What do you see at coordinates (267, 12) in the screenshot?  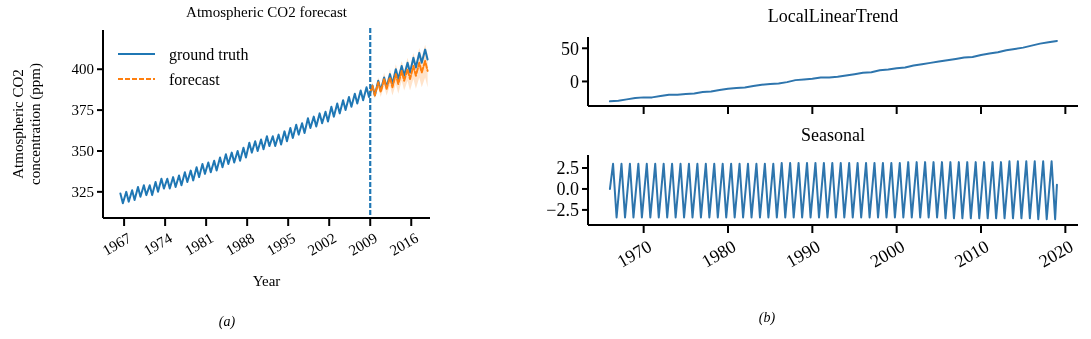 I see `chart-title: Atmospheric CO2 forecast` at bounding box center [267, 12].